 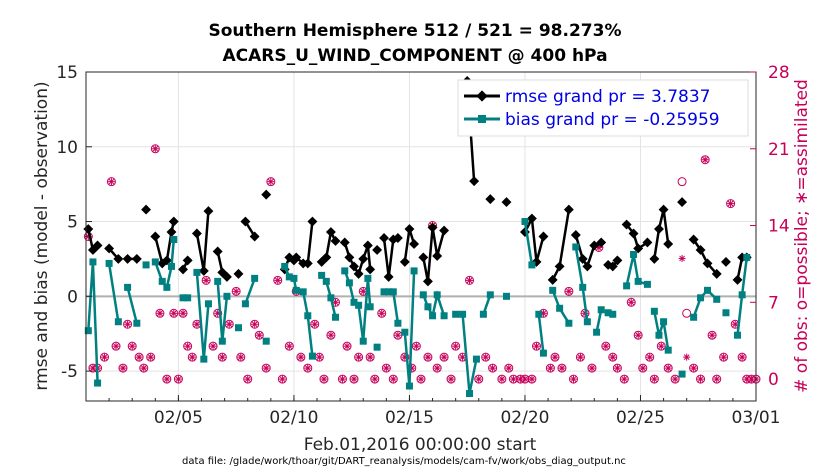 I want to click on y2-tick-label: 7, so click(x=773, y=303).